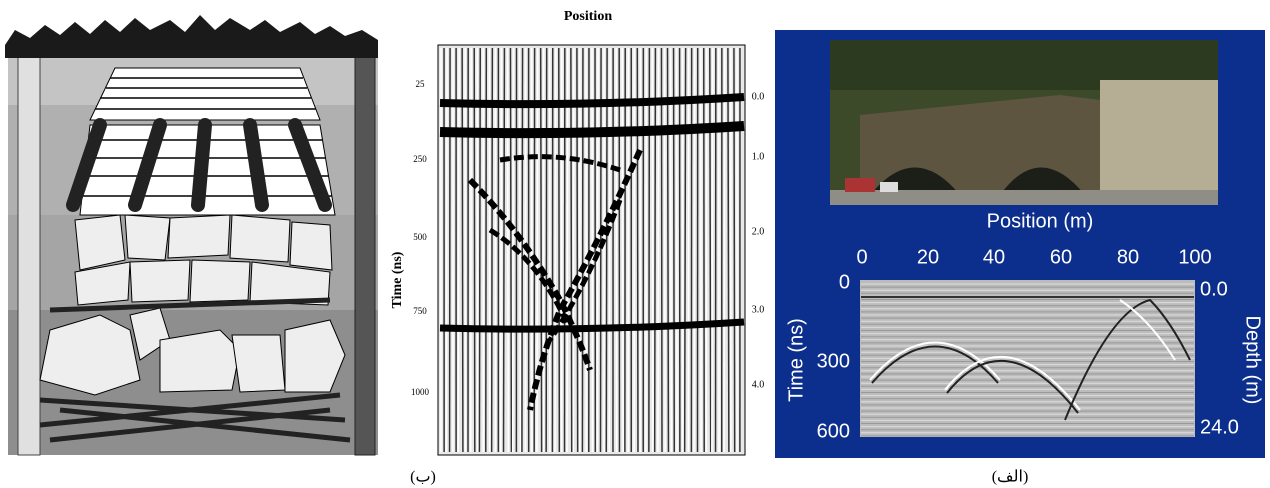 The image size is (1270, 488). I want to click on y-tick-label: 750, so click(420, 311).